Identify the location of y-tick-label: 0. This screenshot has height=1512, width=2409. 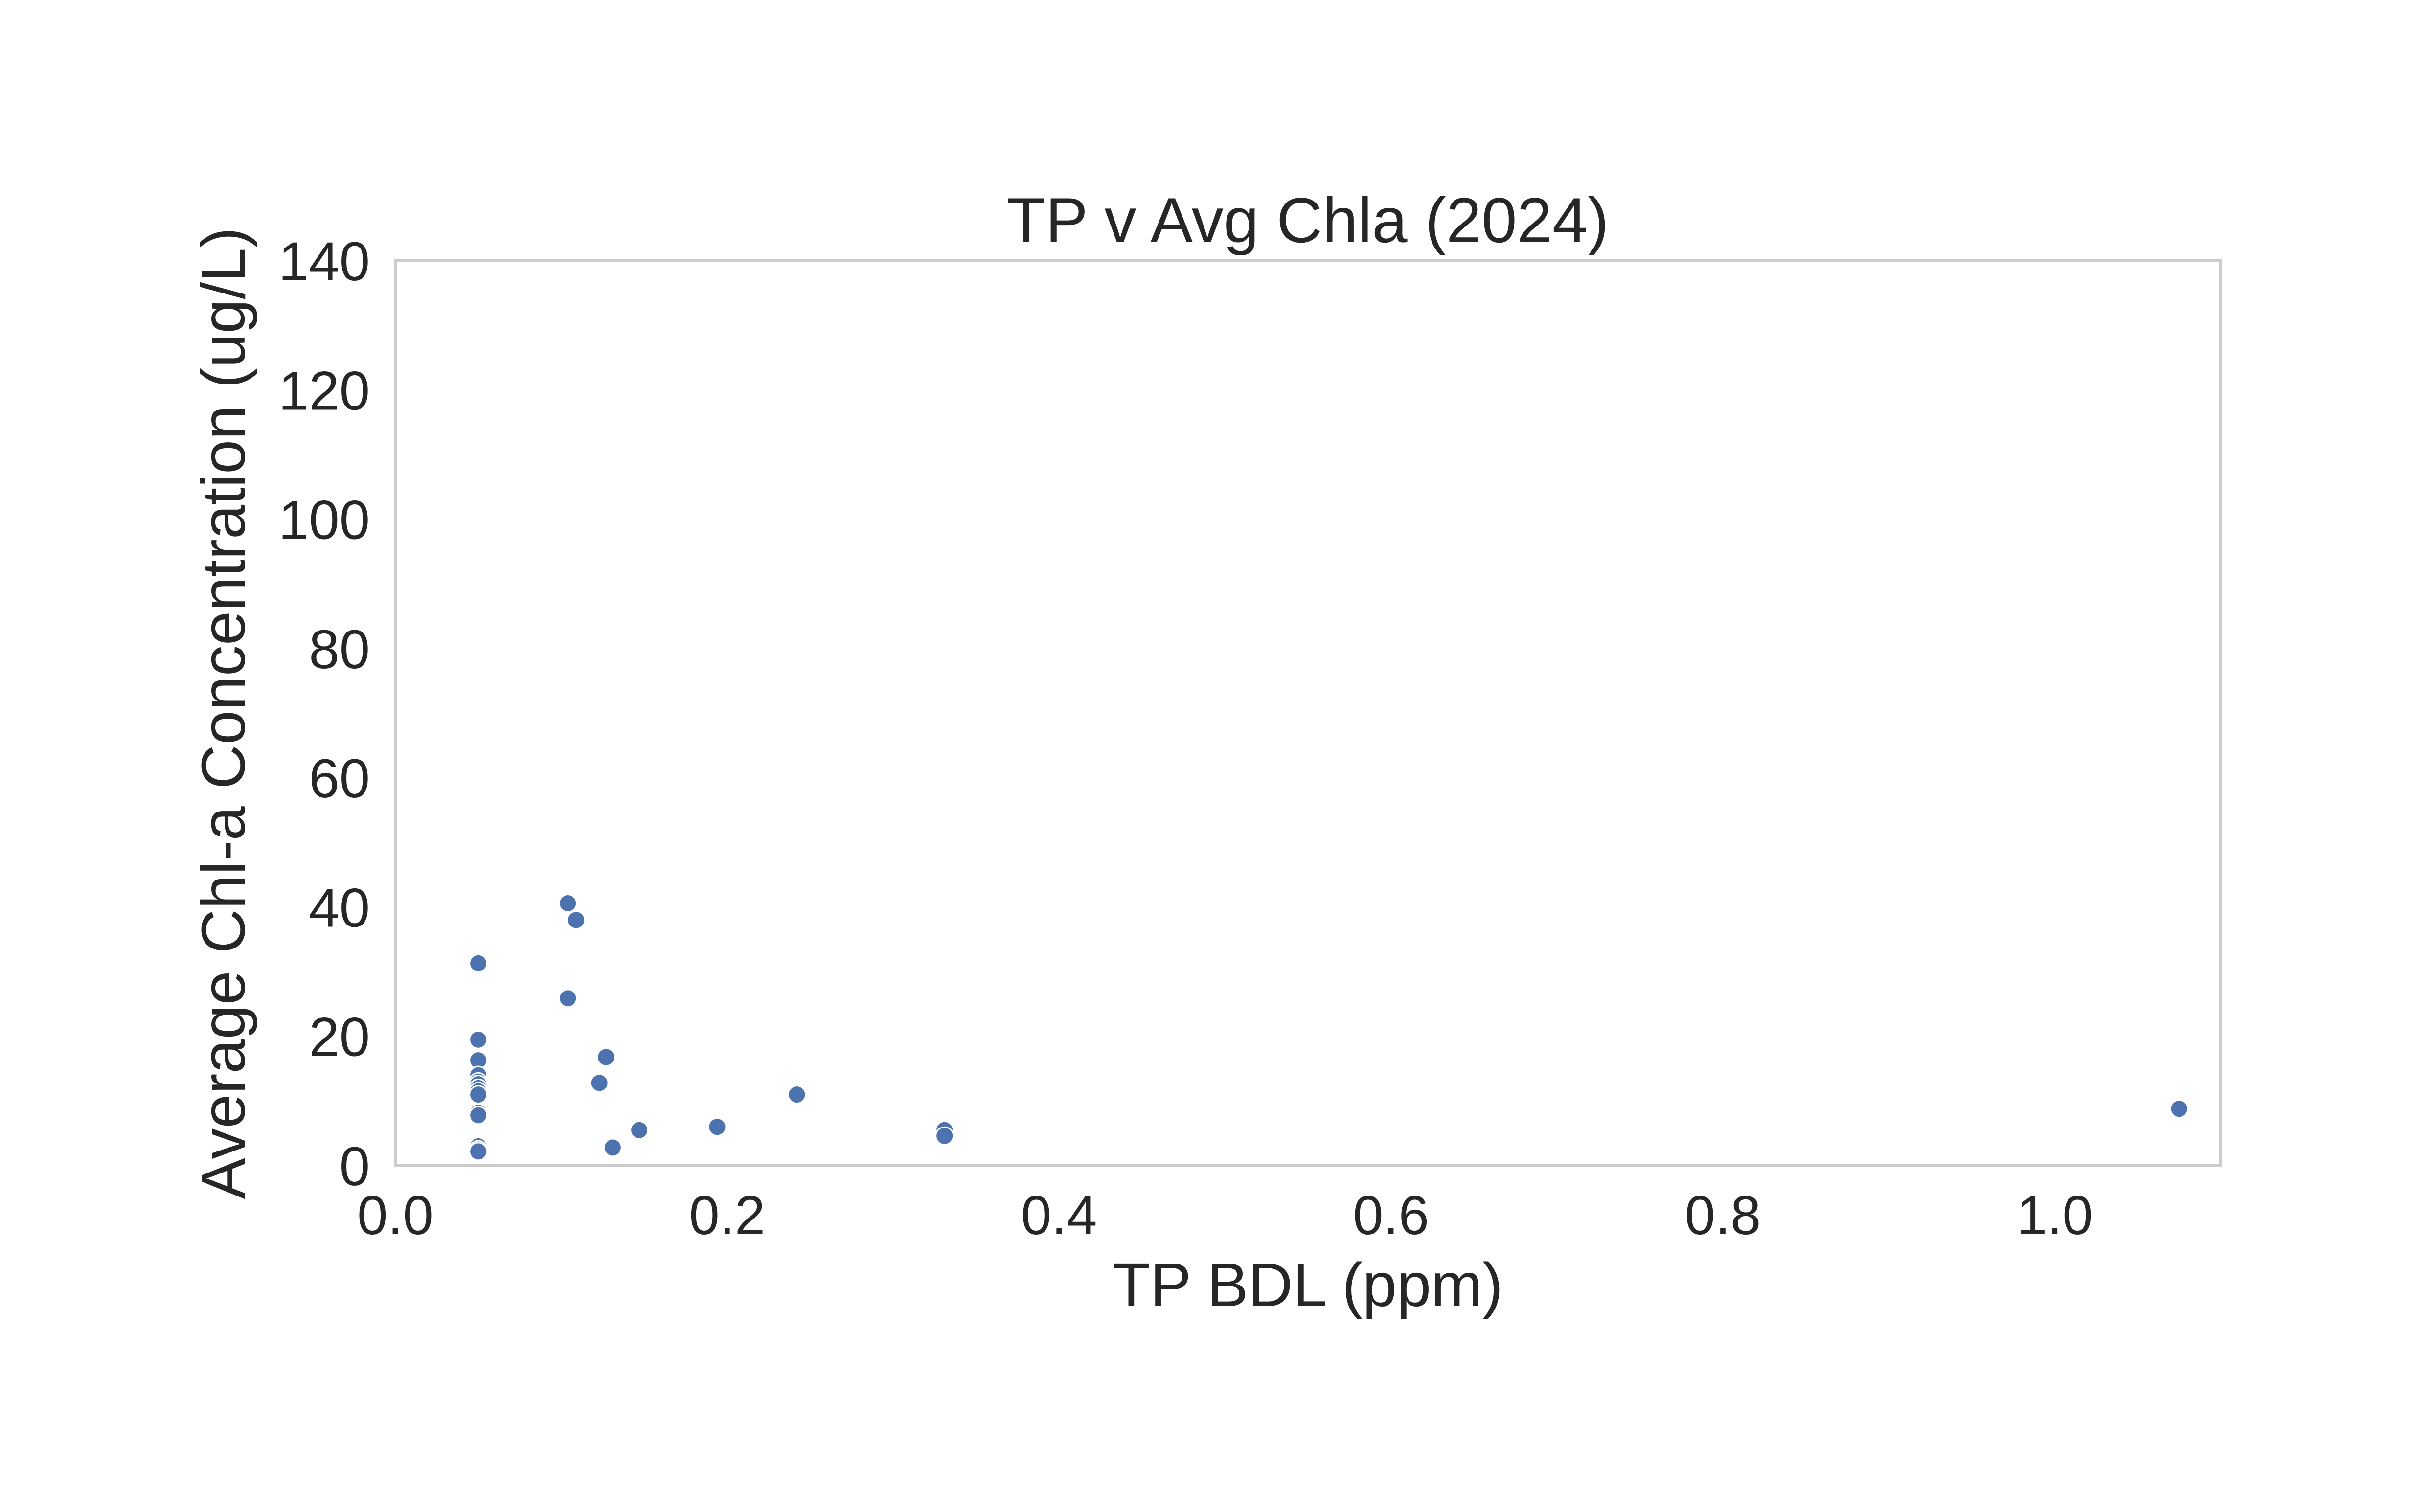
(355, 1166).